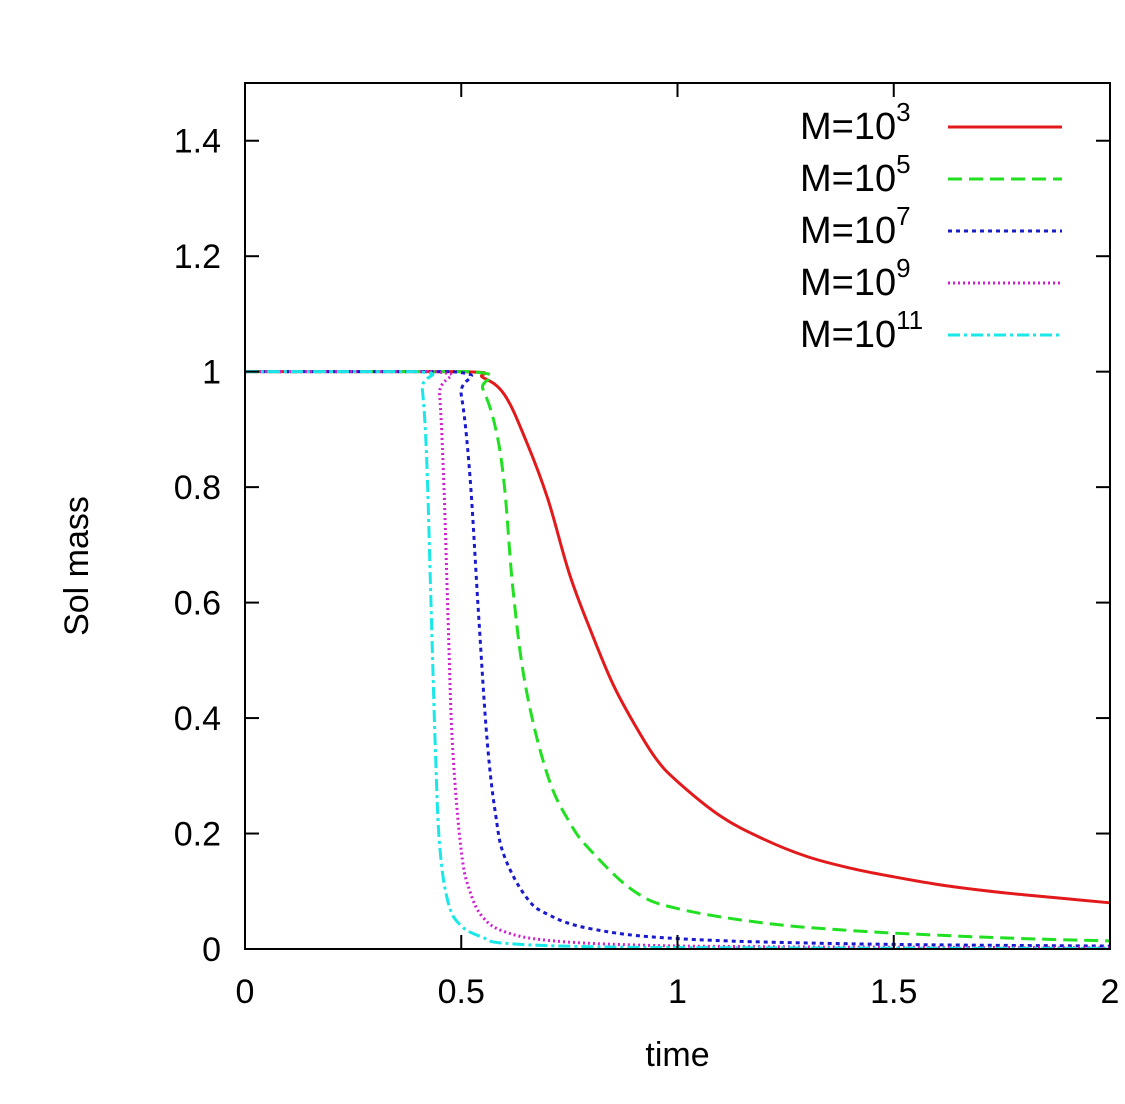 The image size is (1125, 1104). What do you see at coordinates (197, 257) in the screenshot?
I see `y-tick-label: 1.2` at bounding box center [197, 257].